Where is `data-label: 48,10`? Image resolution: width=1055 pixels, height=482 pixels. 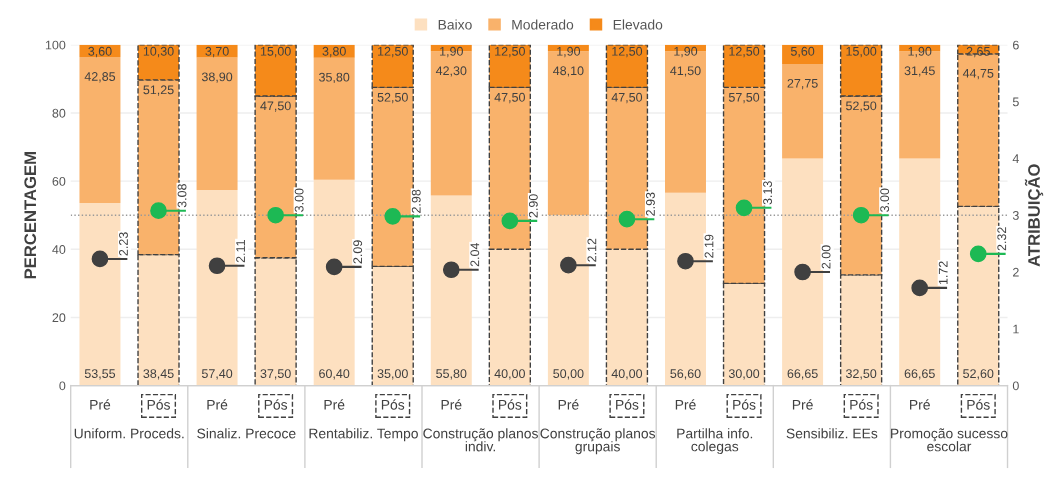 data-label: 48,10 is located at coordinates (568, 71).